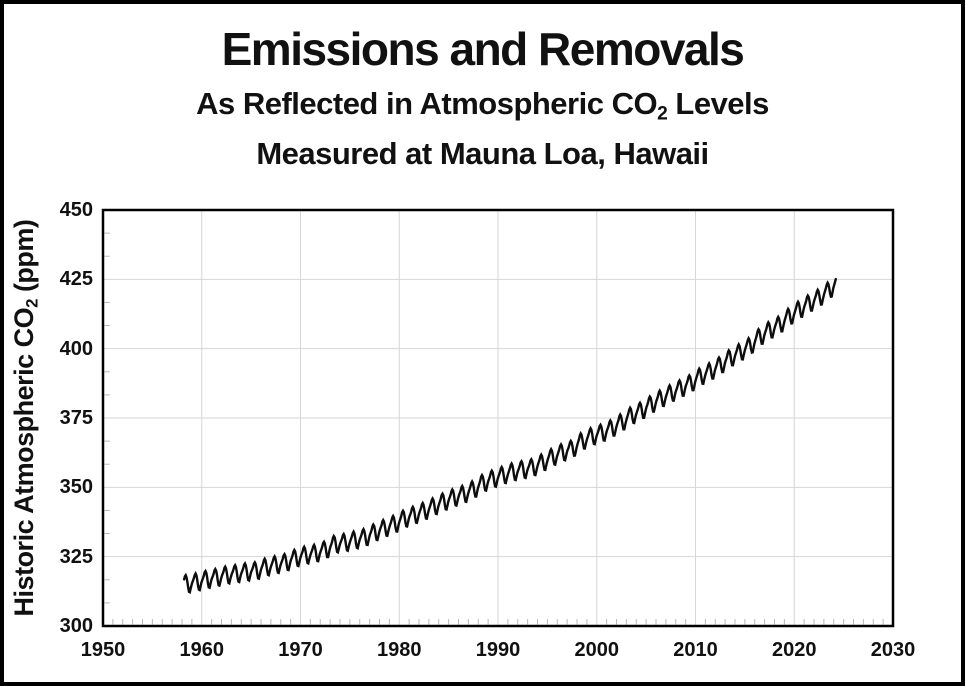  Describe the element at coordinates (718, 103) in the screenshot. I see `chart-subtitle-text-end: Levels` at that location.